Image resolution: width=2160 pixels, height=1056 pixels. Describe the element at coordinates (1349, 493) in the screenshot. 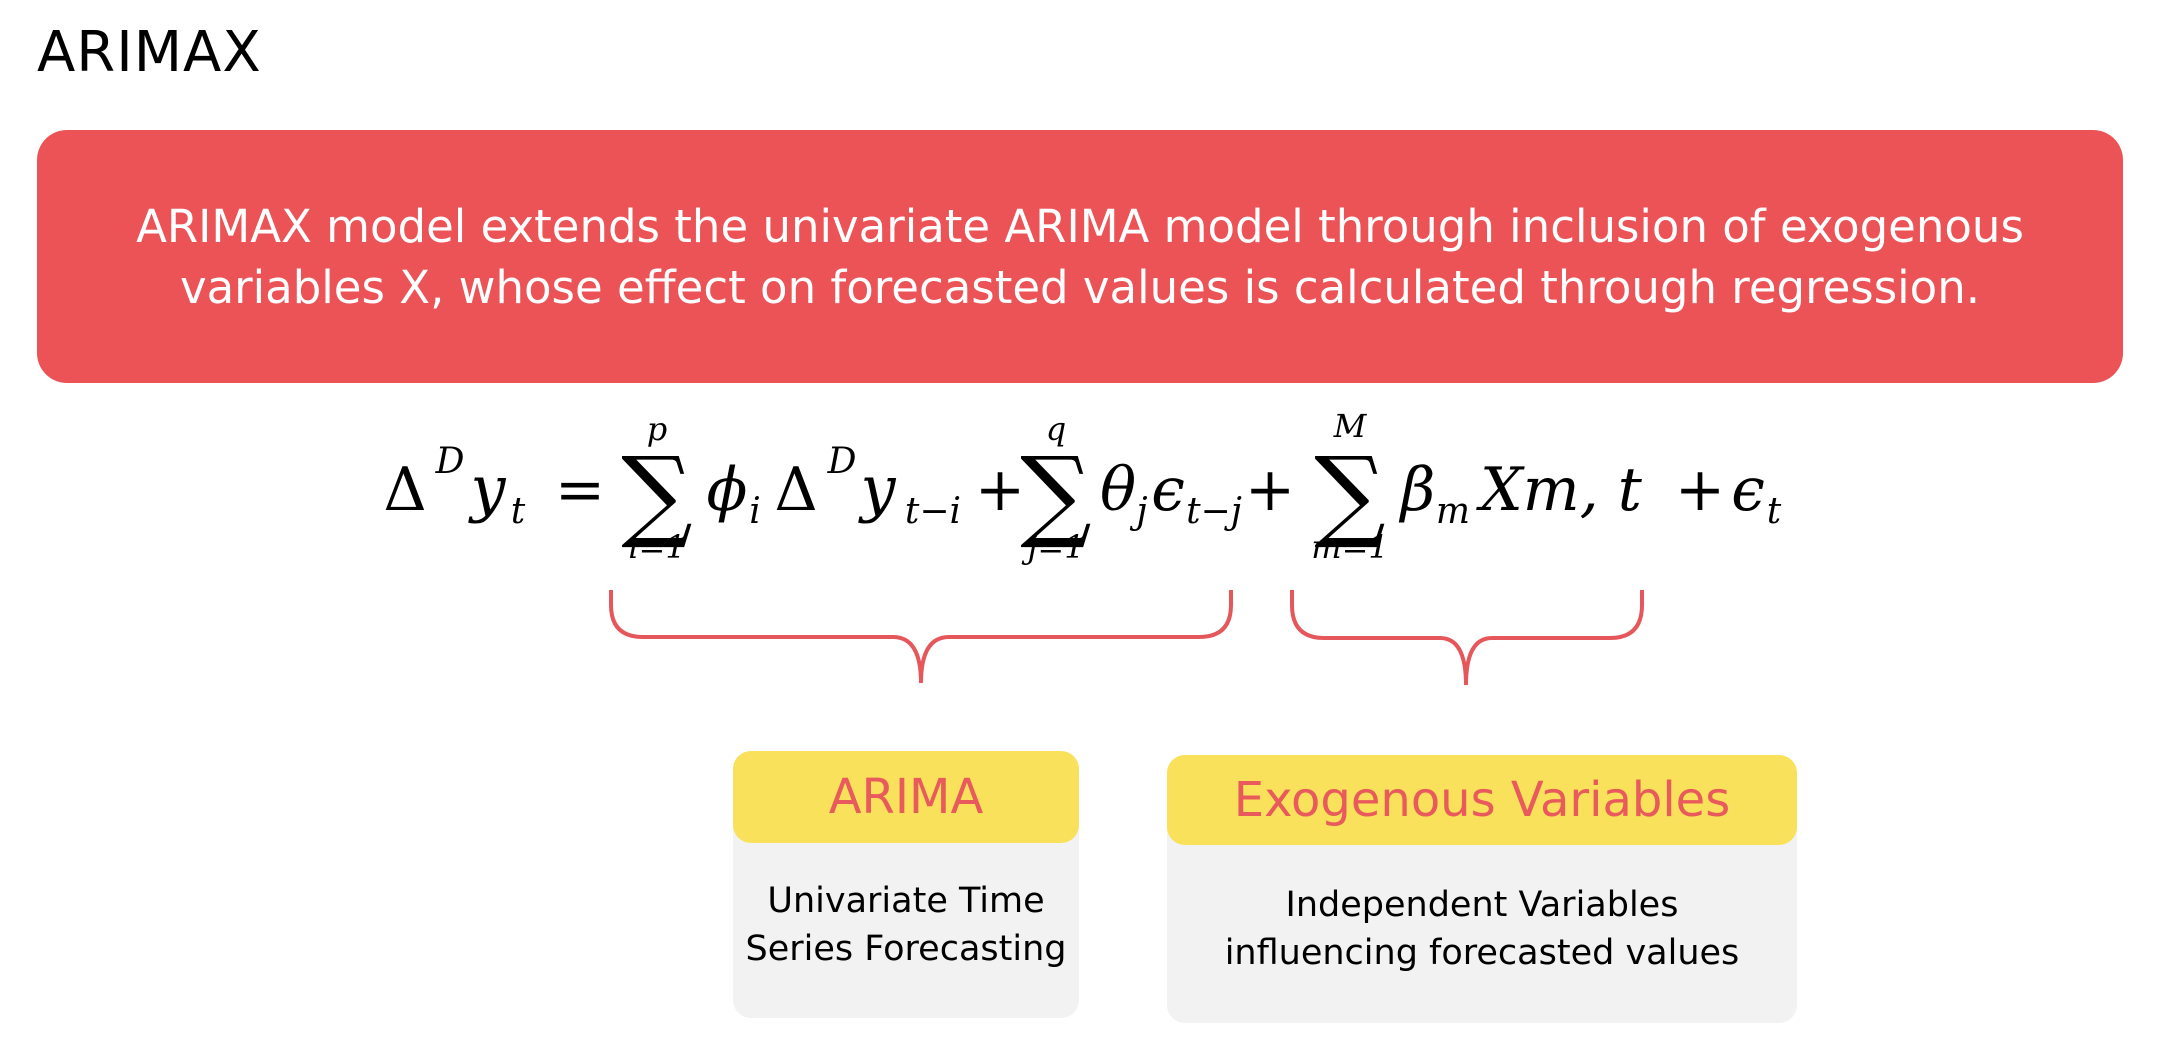

I see `sum3-sigma: ∑` at that location.